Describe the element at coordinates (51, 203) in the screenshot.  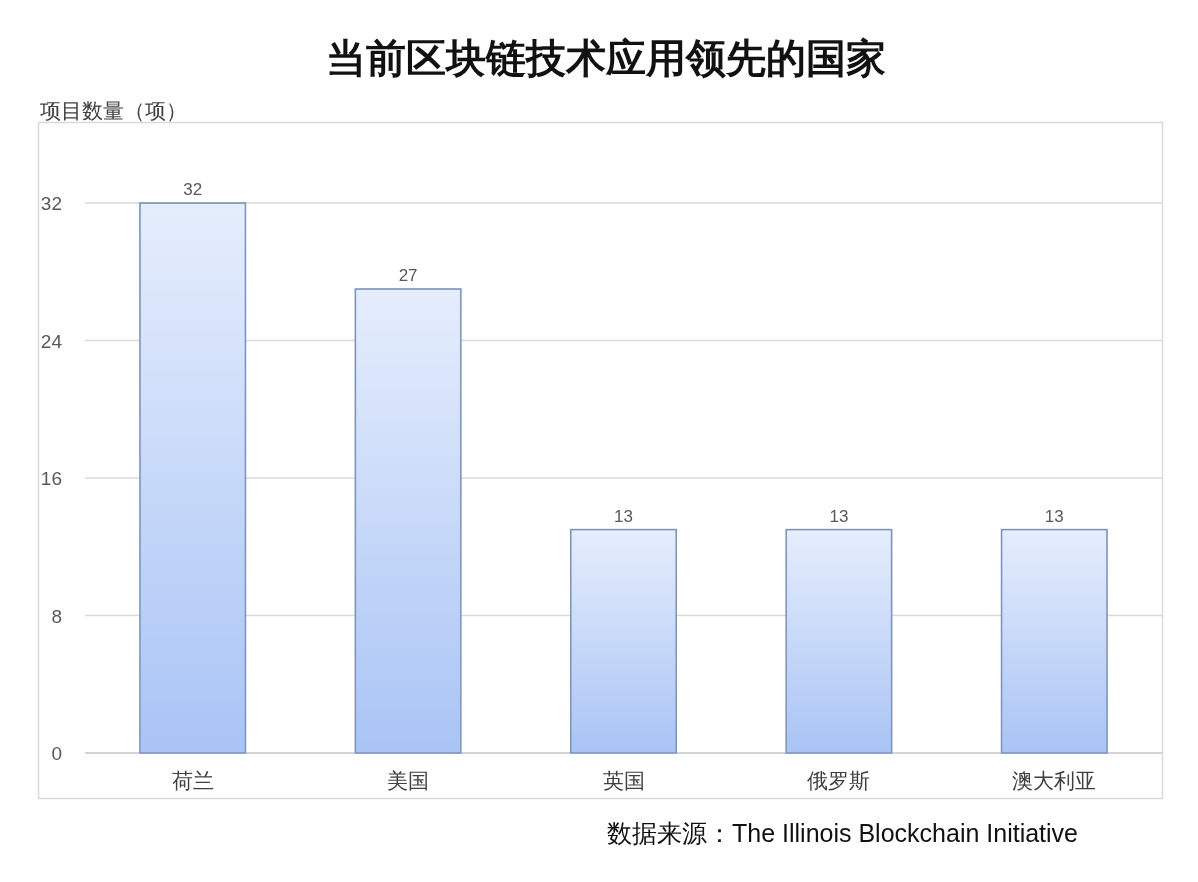
I see `ytick: 32` at that location.